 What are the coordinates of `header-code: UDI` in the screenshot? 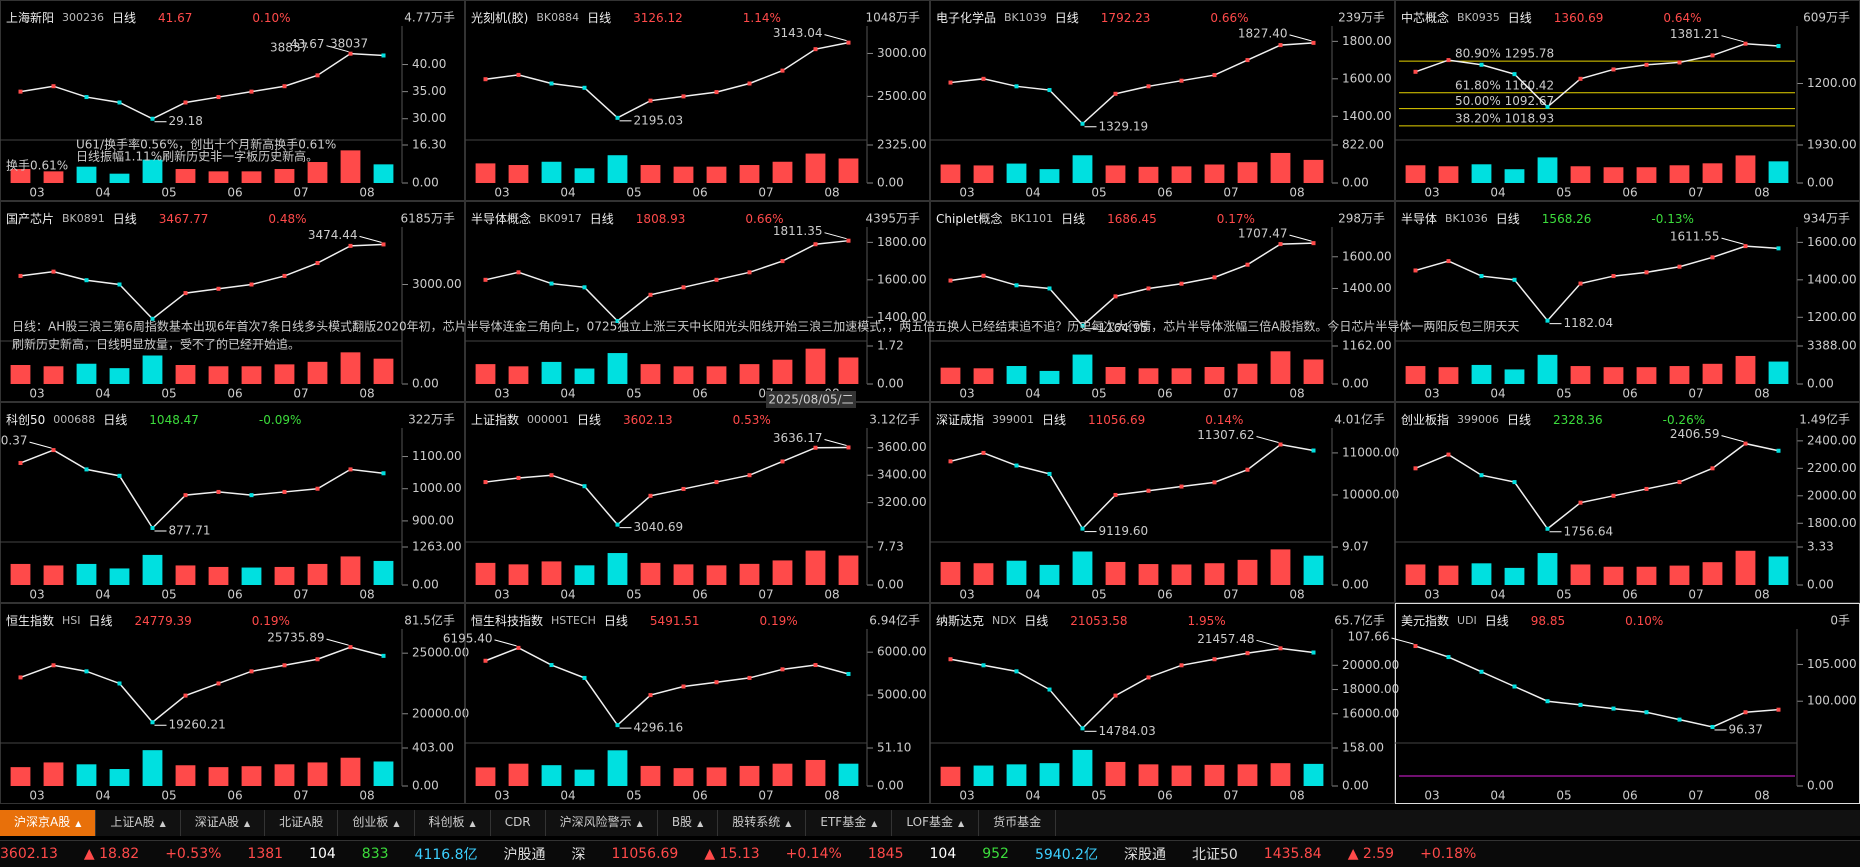 It's located at (1467, 620).